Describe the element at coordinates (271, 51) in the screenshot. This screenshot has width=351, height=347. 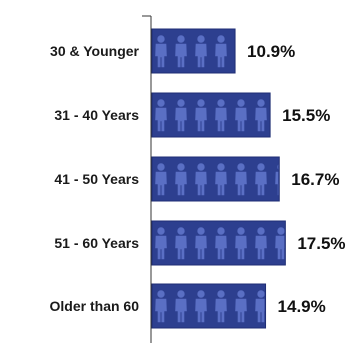
I see `value-label: 10.9%` at that location.